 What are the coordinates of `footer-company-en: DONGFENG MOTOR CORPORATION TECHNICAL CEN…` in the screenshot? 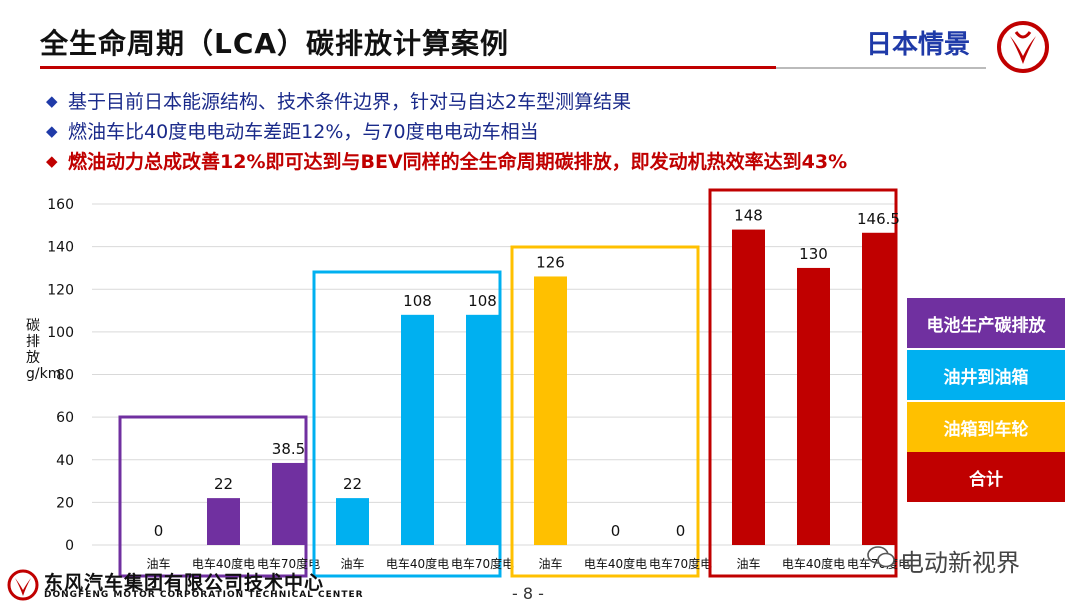 It's located at (204, 595).